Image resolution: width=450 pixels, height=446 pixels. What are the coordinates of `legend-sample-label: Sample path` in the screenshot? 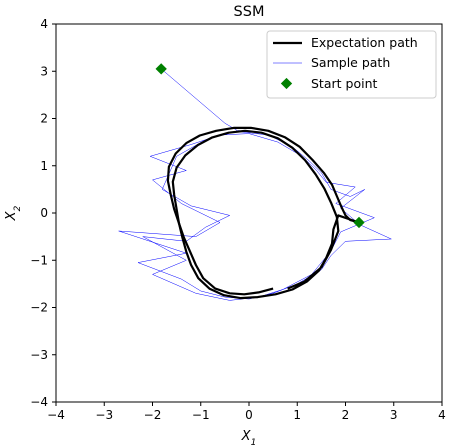 It's located at (350, 62).